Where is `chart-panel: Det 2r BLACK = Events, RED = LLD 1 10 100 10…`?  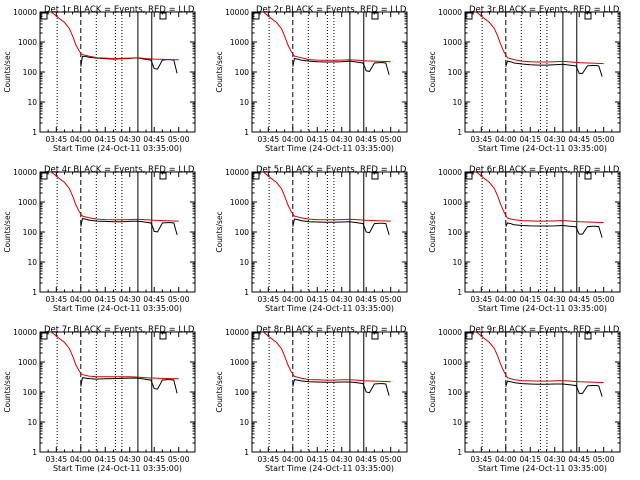 chart-panel: Det 2r BLACK = Events, RED = LLD 1 10 100 10… is located at coordinates (311, 79).